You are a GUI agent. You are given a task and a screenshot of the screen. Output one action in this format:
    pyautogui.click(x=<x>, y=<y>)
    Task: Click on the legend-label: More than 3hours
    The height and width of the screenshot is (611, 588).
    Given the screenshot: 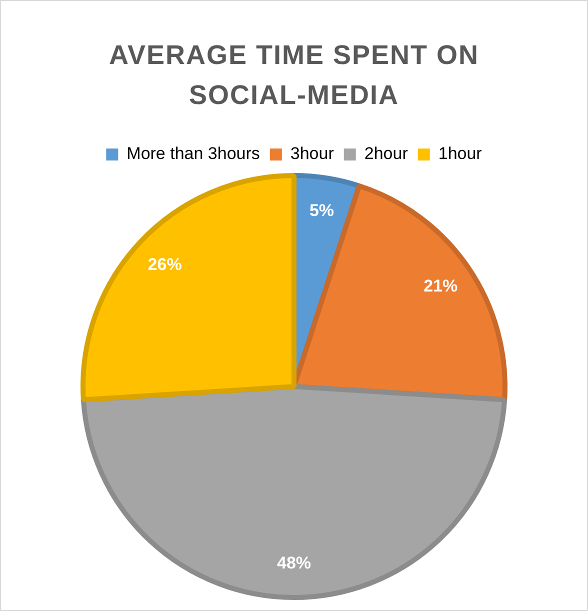 What is the action you would take?
    pyautogui.click(x=193, y=154)
    